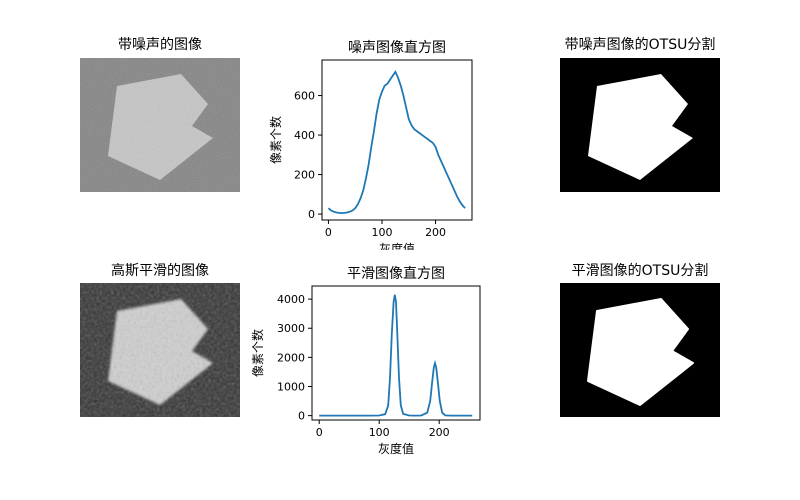  Describe the element at coordinates (304, 96) in the screenshot. I see `y-tick-label: 600` at that location.